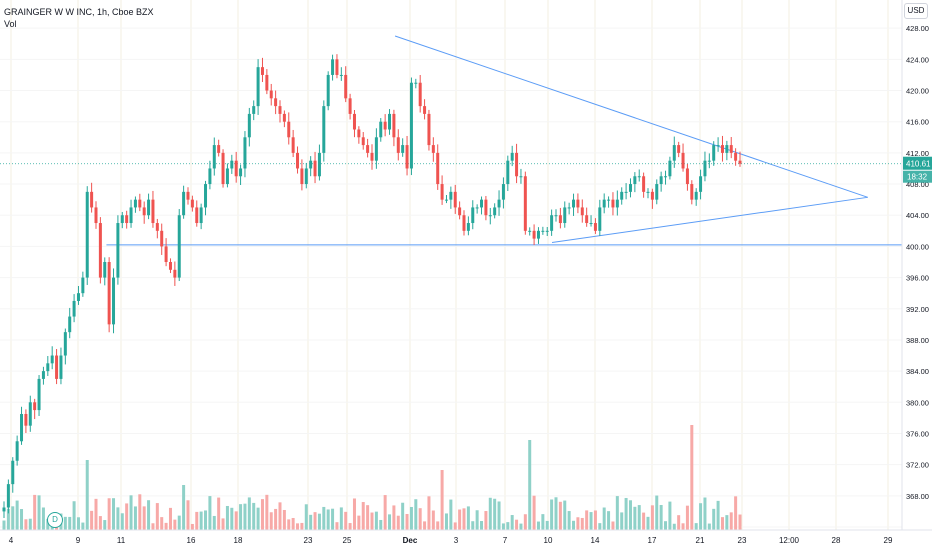 Image resolution: width=932 pixels, height=550 pixels. What do you see at coordinates (917, 340) in the screenshot?
I see `price-tick-label: 388.00` at bounding box center [917, 340].